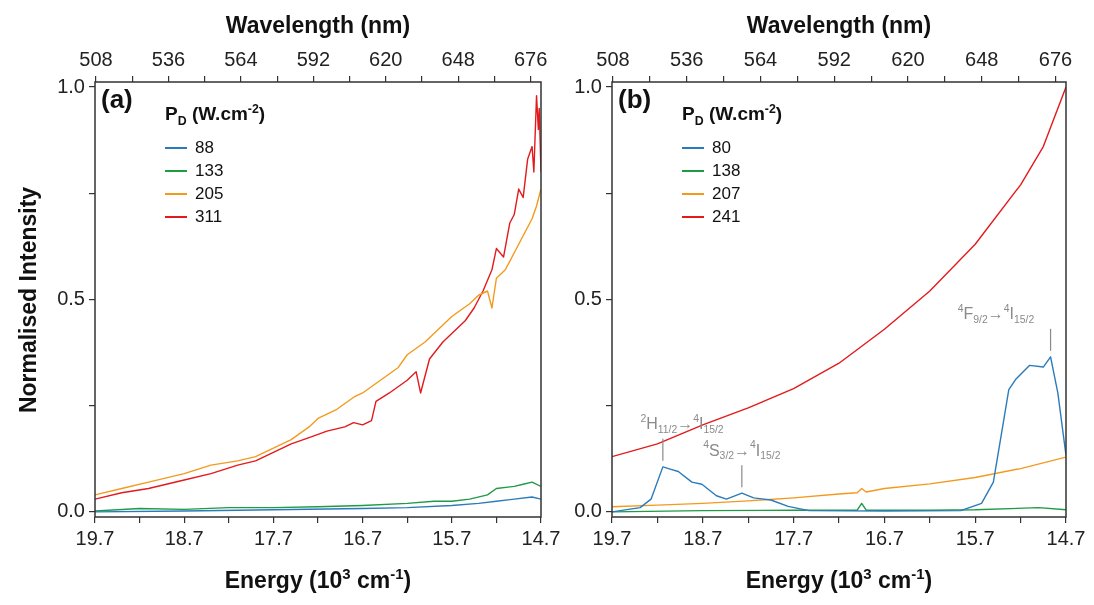 Image resolution: width=1094 pixels, height=605 pixels. What do you see at coordinates (204, 147) in the screenshot?
I see `legend-label: 88` at bounding box center [204, 147].